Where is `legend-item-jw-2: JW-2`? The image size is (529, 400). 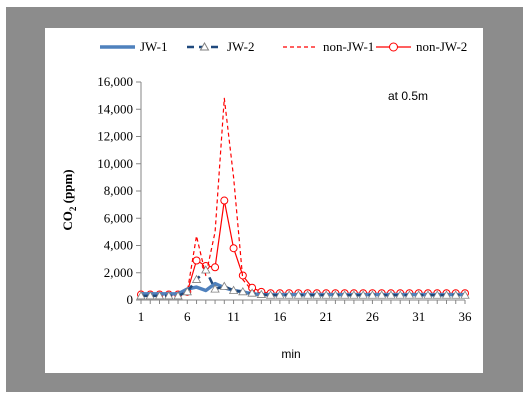
legend-item-jw-2: JW-2 is located at coordinates (220, 46).